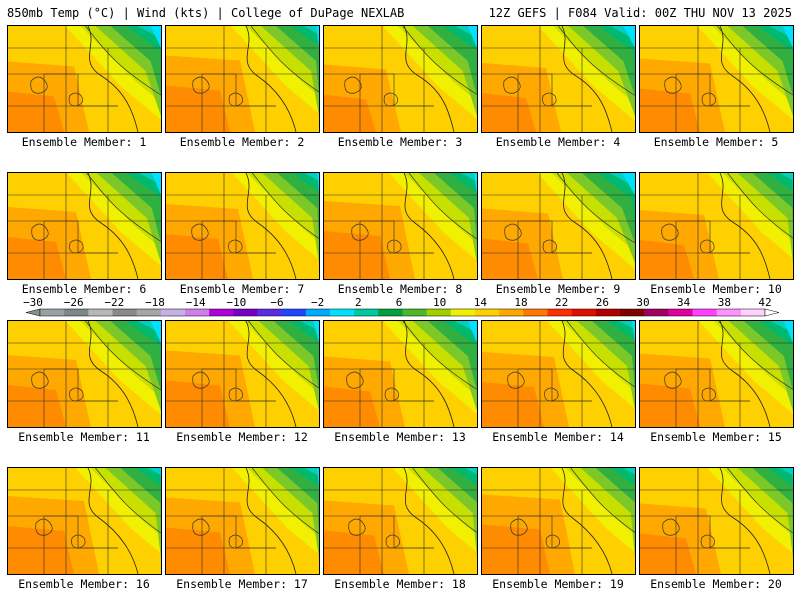 The width and height of the screenshot is (800, 600). Describe the element at coordinates (236, 302) in the screenshot. I see `colorbar-tick-label: −10` at that location.